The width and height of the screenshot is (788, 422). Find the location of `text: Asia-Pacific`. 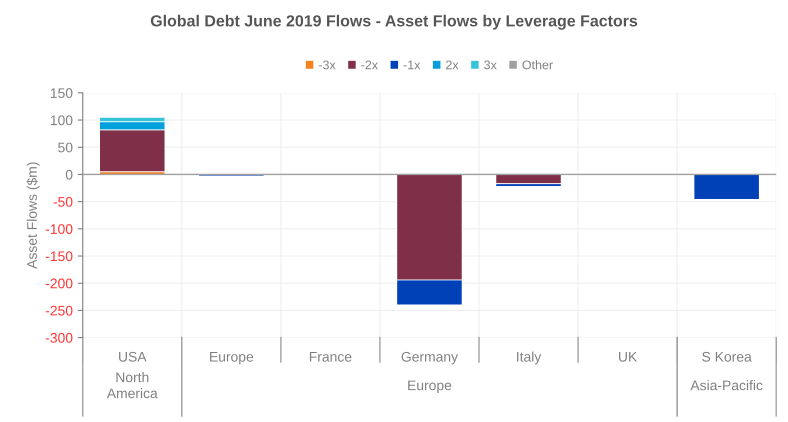

text: Asia-Pacific is located at coordinates (726, 385).